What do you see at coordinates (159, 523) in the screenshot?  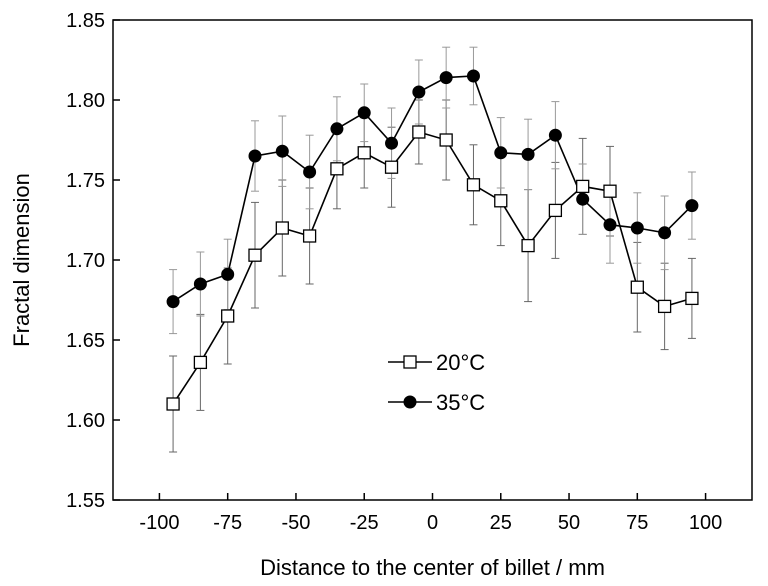 I see `x-tick-label: -100` at bounding box center [159, 523].